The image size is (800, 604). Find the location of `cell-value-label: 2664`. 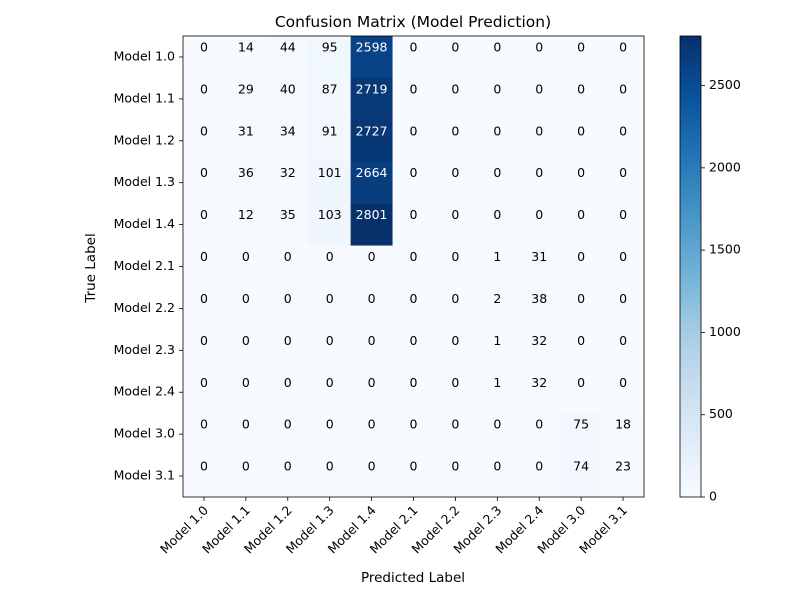

cell-value-label: 2664 is located at coordinates (372, 172).